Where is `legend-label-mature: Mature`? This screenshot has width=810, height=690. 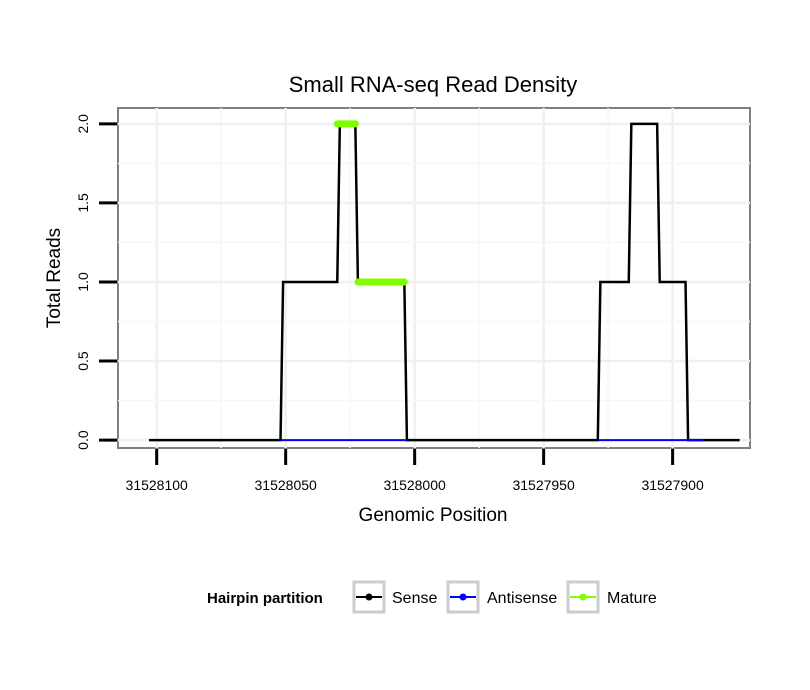
legend-label-mature: Mature is located at coordinates (632, 598).